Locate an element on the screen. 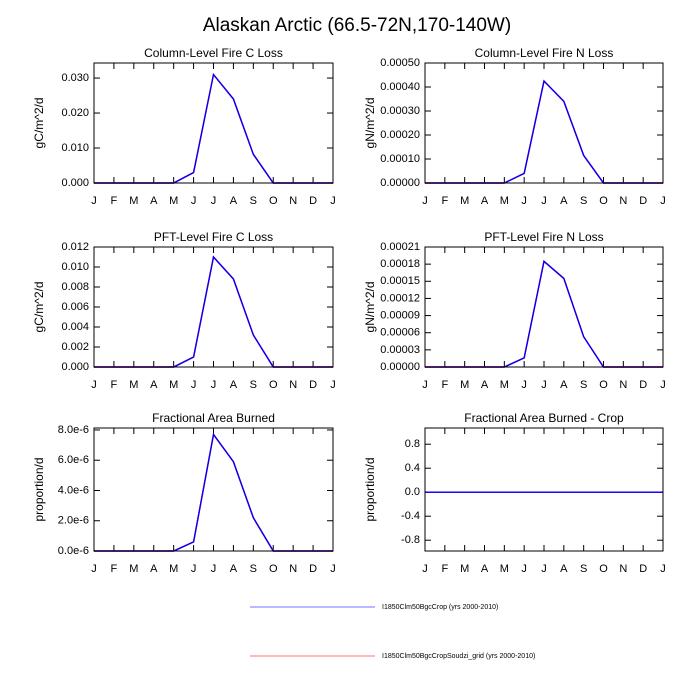 The height and width of the screenshot is (700, 700). y-tick-label: 0.4 is located at coordinates (412, 468).